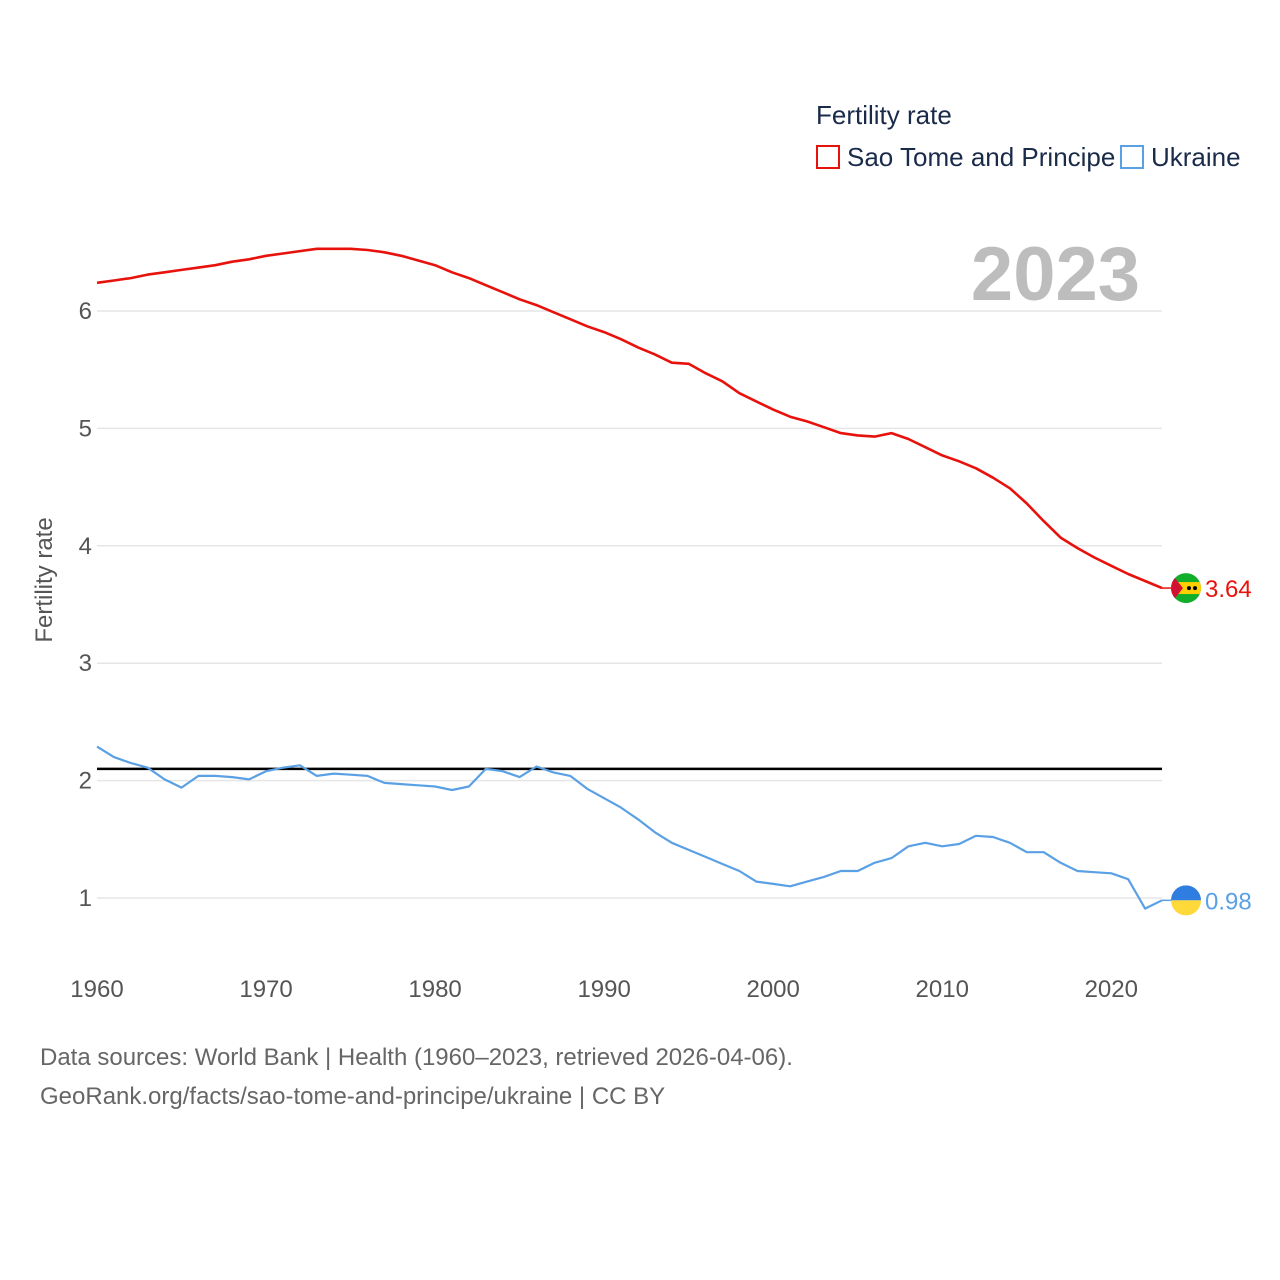 This screenshot has width=1280, height=1280. I want to click on end-value-label-ukraine: 0.98, so click(1228, 901).